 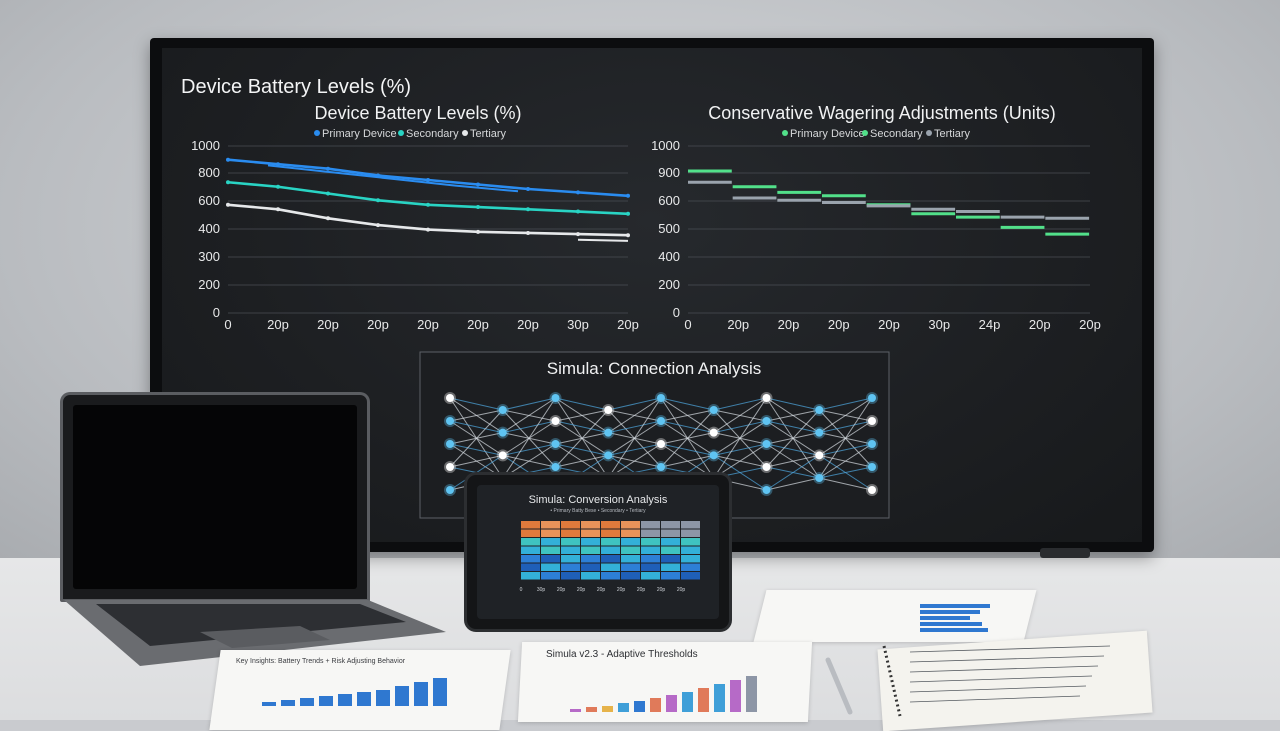 What do you see at coordinates (209, 228) in the screenshot?
I see `chart1-y-tick: 400` at bounding box center [209, 228].